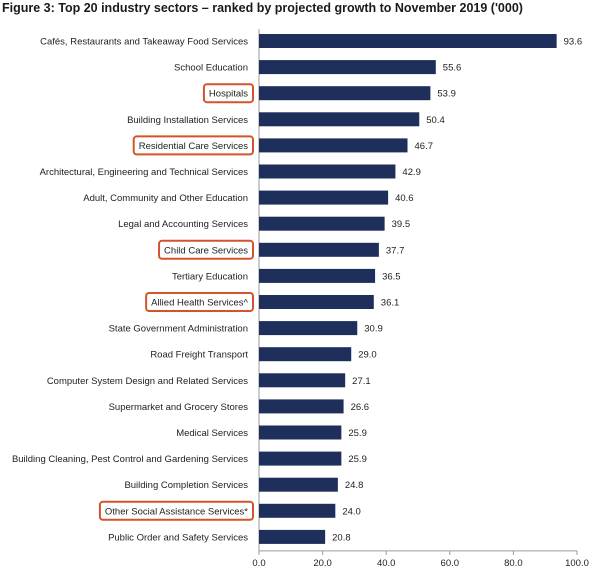  What do you see at coordinates (361, 381) in the screenshot?
I see `value-label: 27.1` at bounding box center [361, 381].